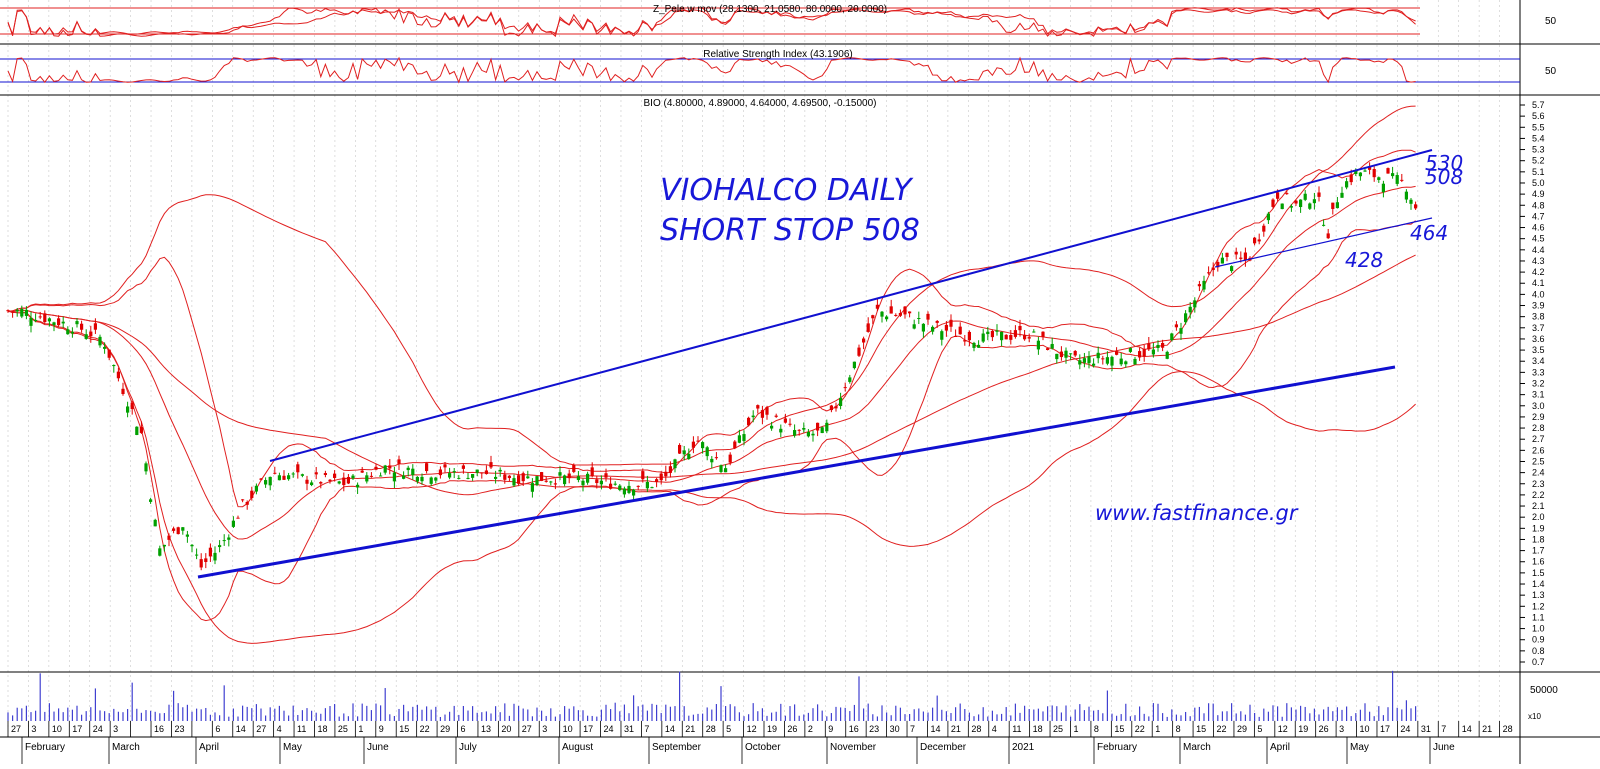  Describe the element at coordinates (1538, 584) in the screenshot. I see `y-tick-label: 1.4` at that location.